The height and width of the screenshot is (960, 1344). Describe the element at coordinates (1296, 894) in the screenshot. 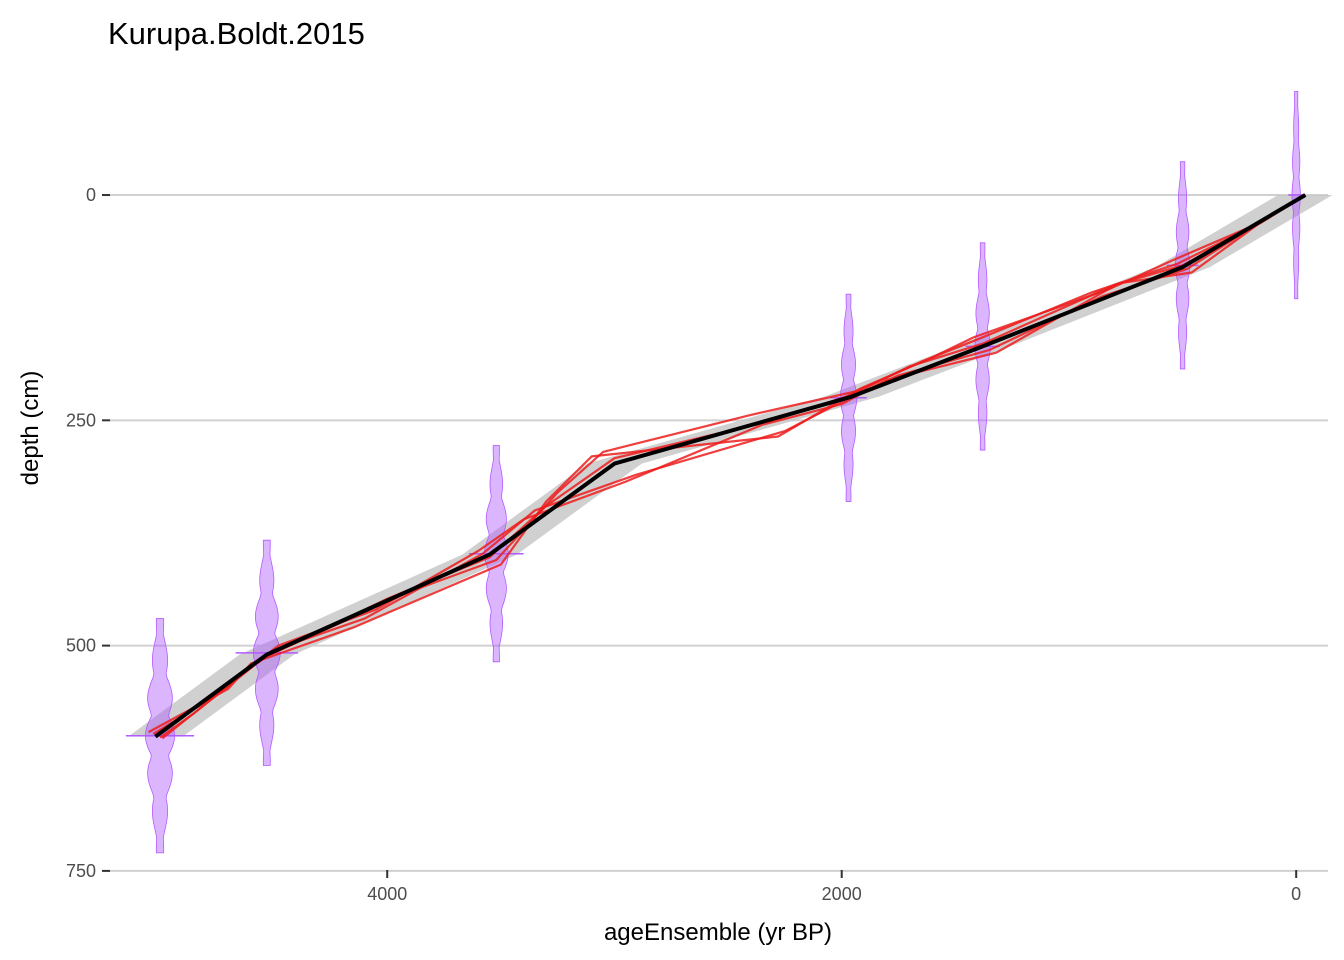

I see `x-tick-label: 0` at that location.